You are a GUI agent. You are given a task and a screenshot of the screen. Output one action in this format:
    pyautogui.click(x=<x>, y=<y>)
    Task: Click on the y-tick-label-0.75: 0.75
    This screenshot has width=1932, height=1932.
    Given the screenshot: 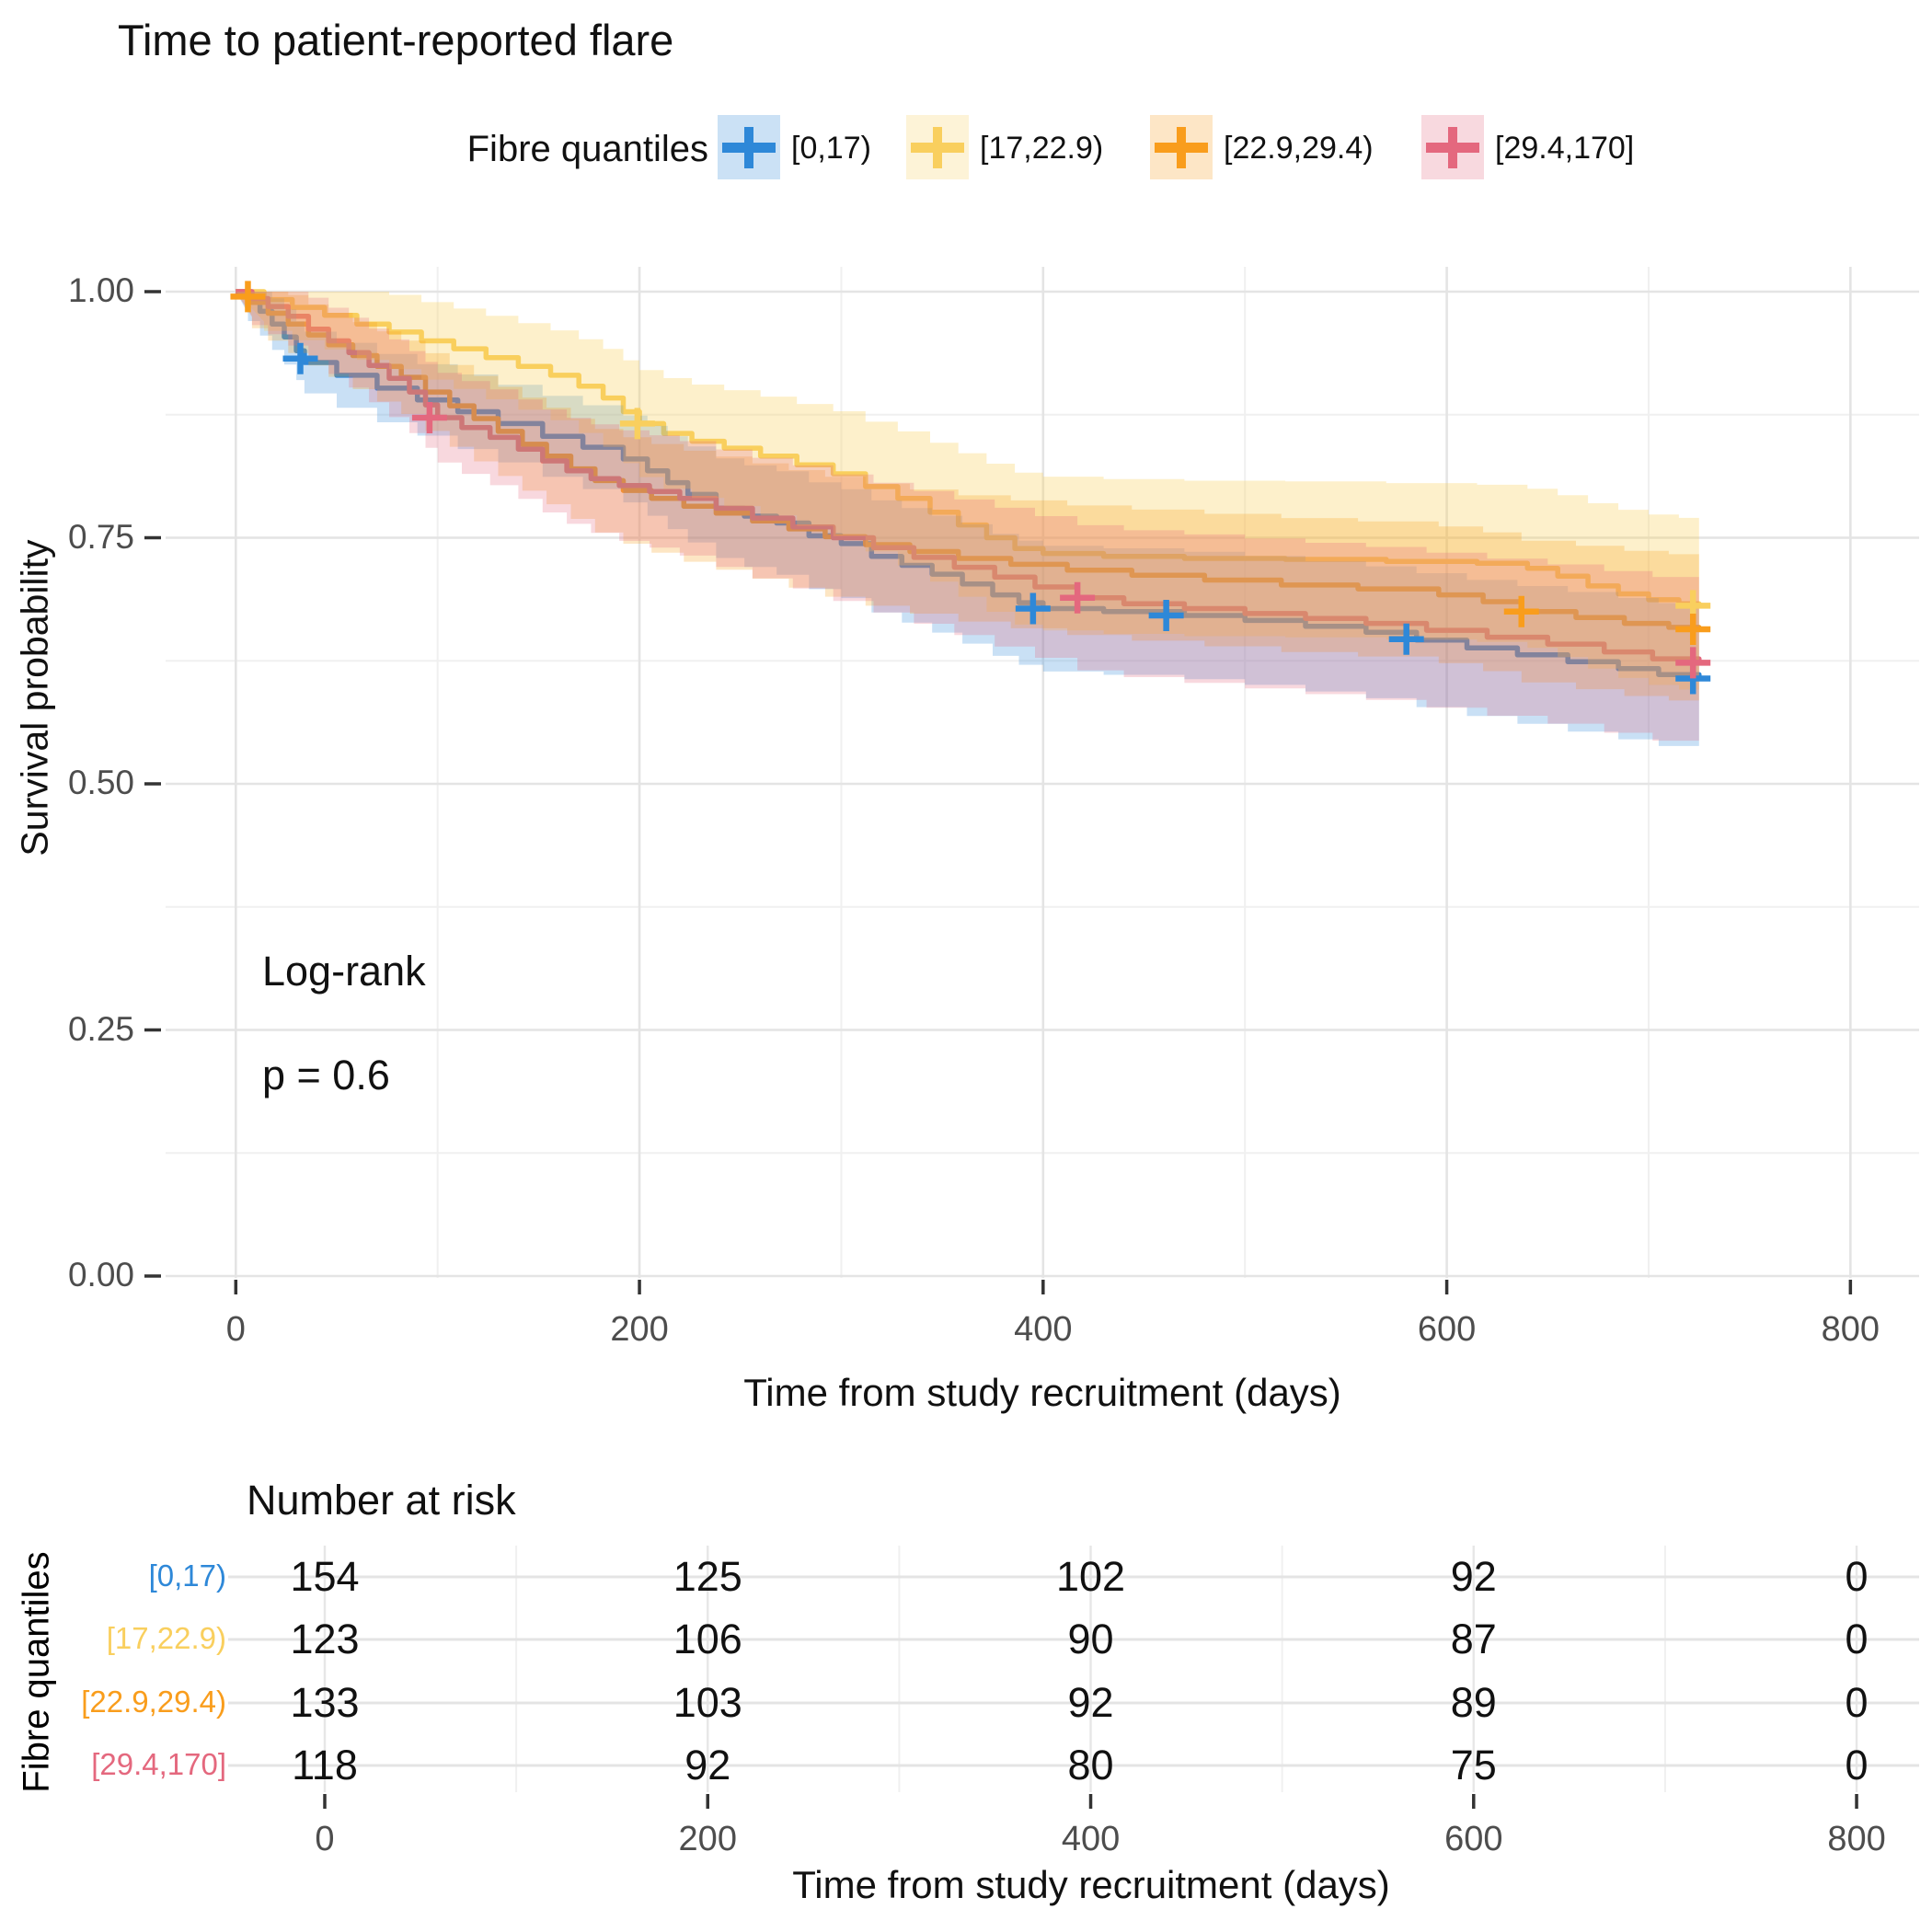 What is the action you would take?
    pyautogui.click(x=100, y=536)
    